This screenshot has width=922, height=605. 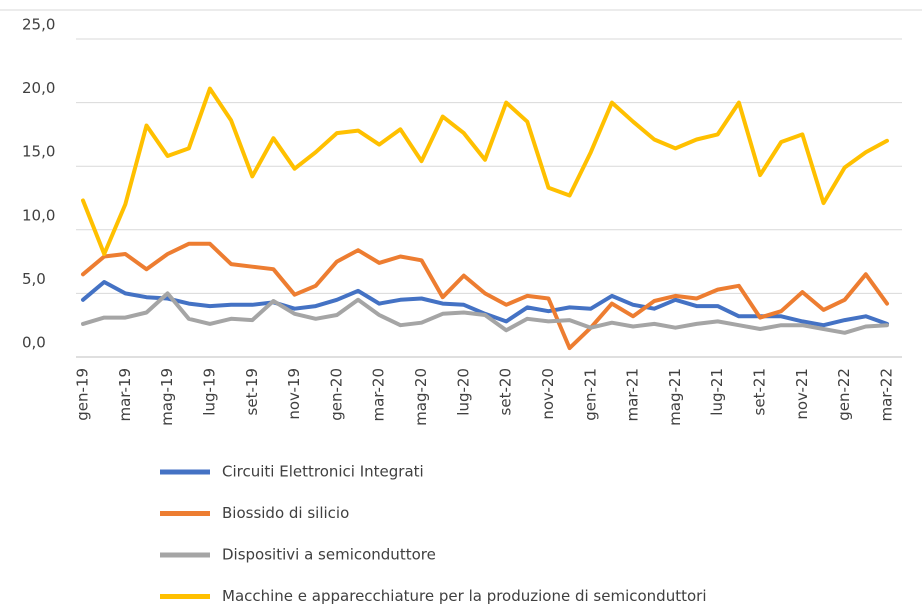 I want to click on x-tick-label: set-21, so click(x=760, y=391).